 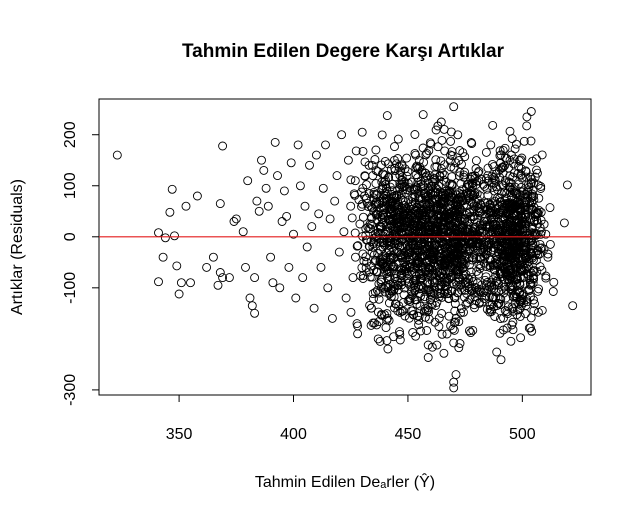 What do you see at coordinates (17, 247) in the screenshot?
I see `y-axis-label: Artıklar (Residuals)` at bounding box center [17, 247].